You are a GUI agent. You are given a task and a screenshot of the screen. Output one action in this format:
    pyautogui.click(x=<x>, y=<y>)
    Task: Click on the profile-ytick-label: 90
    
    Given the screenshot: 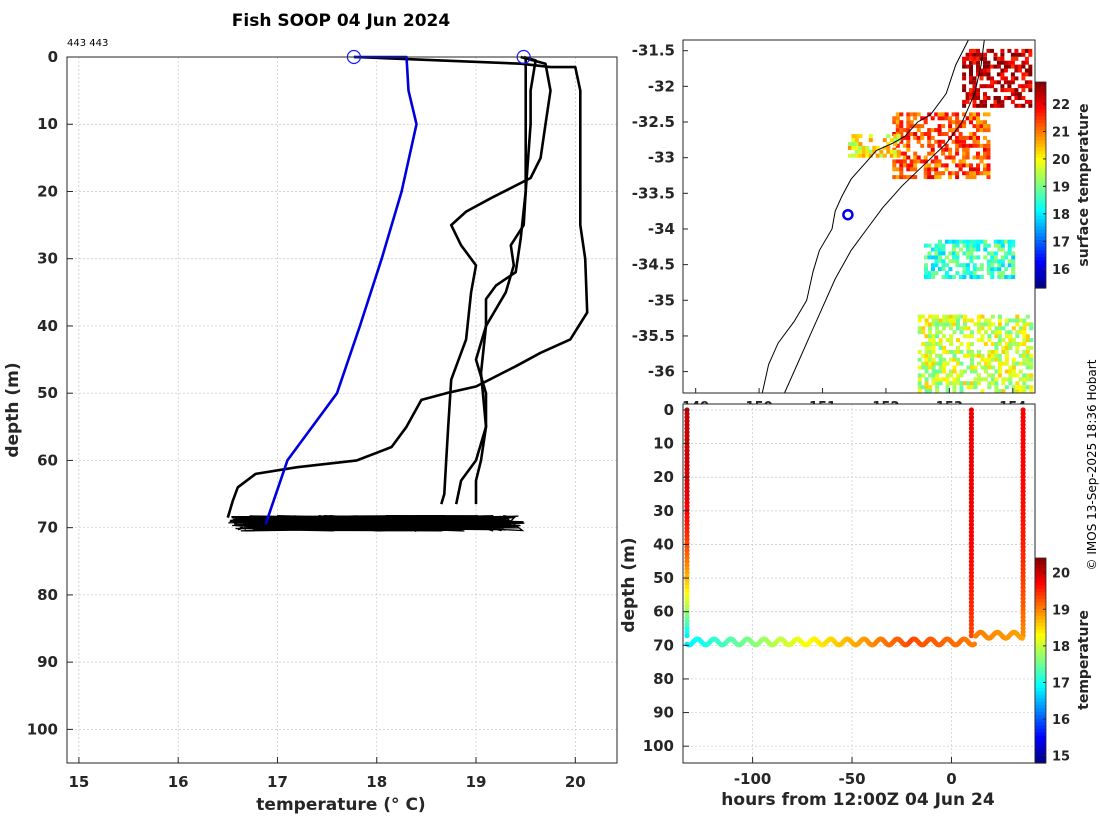 What is the action you would take?
    pyautogui.click(x=47, y=662)
    